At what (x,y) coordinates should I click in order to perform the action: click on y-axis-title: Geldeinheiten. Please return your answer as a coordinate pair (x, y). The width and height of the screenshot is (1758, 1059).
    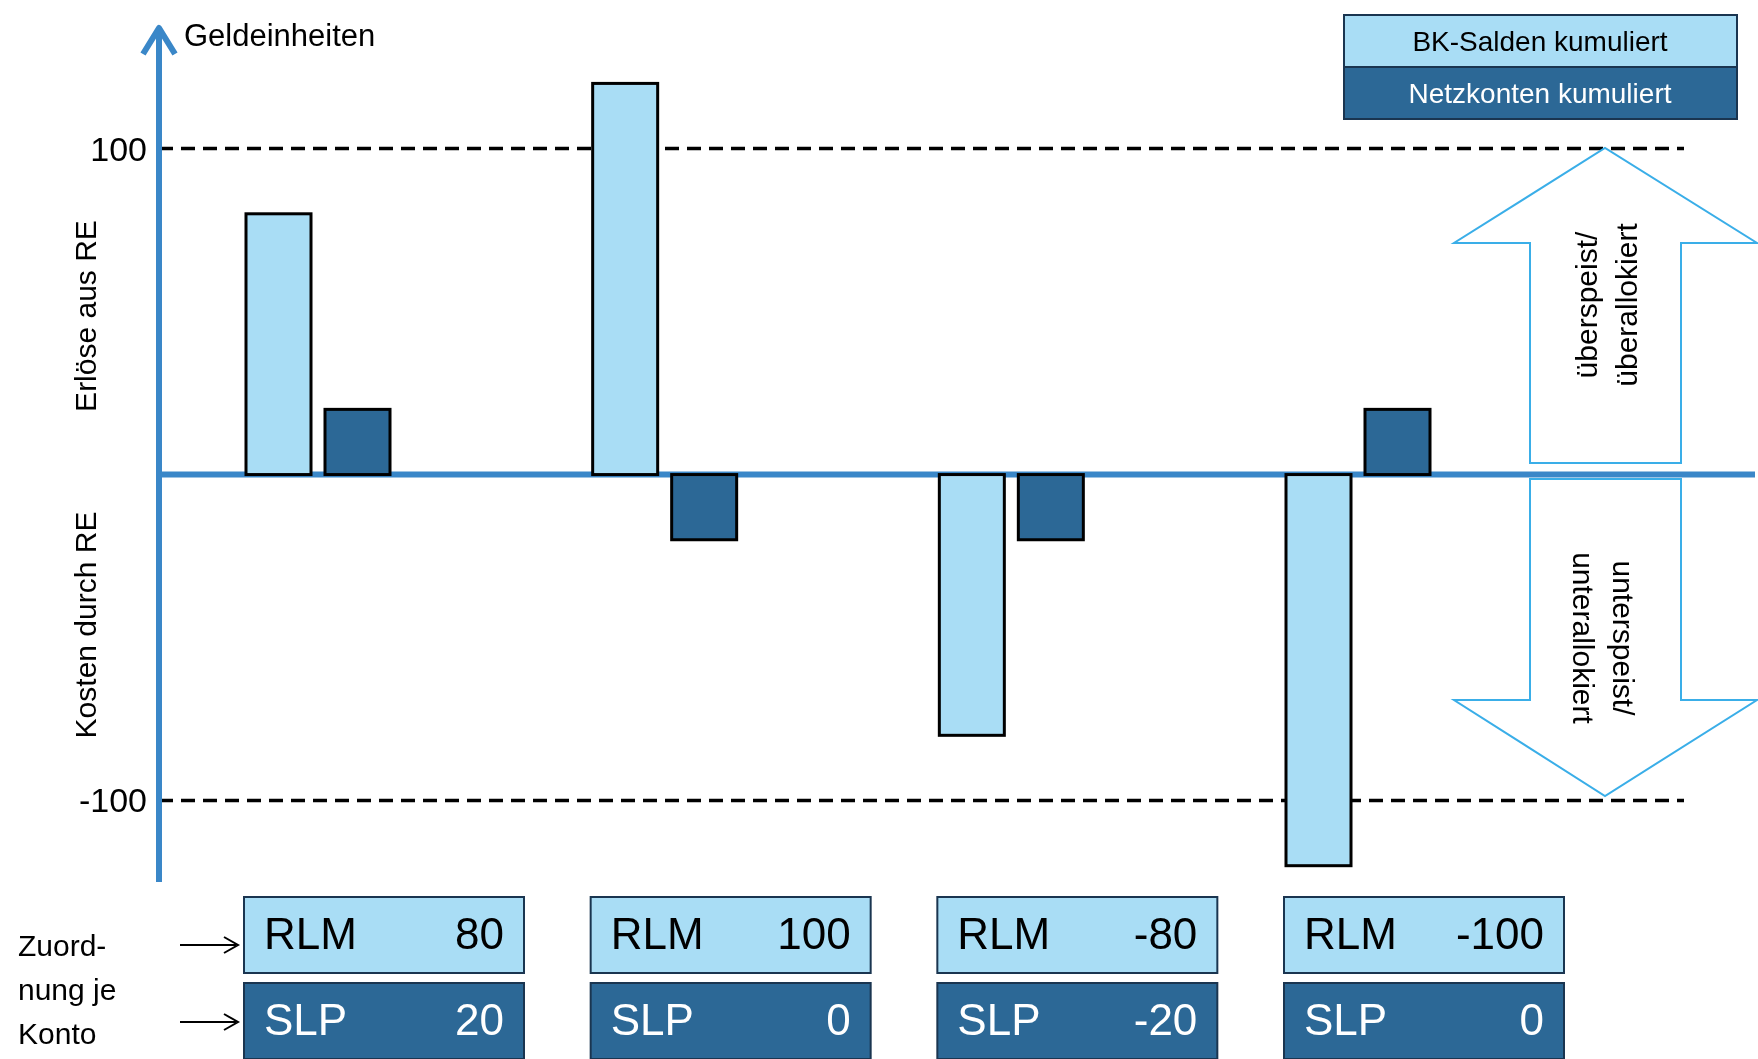
    Looking at the image, I should click on (280, 35).